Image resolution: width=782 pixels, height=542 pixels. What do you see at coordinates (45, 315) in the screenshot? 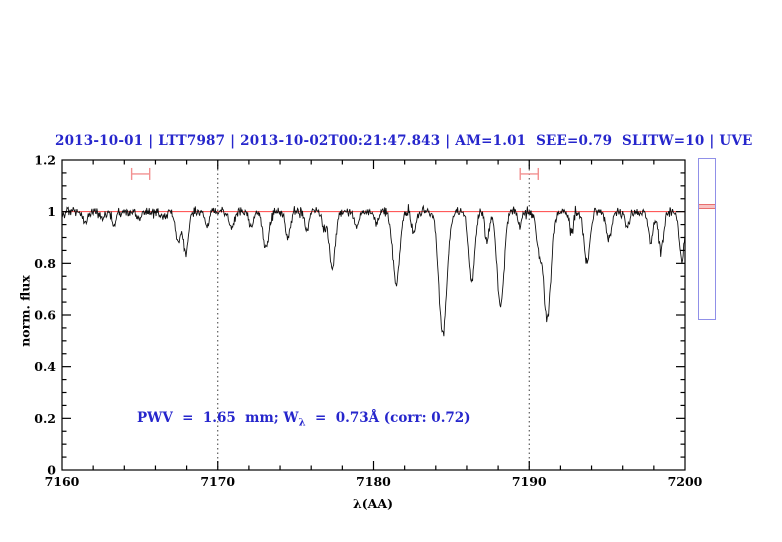
I see `y-tick-label-0.6: 0.6` at bounding box center [45, 315].